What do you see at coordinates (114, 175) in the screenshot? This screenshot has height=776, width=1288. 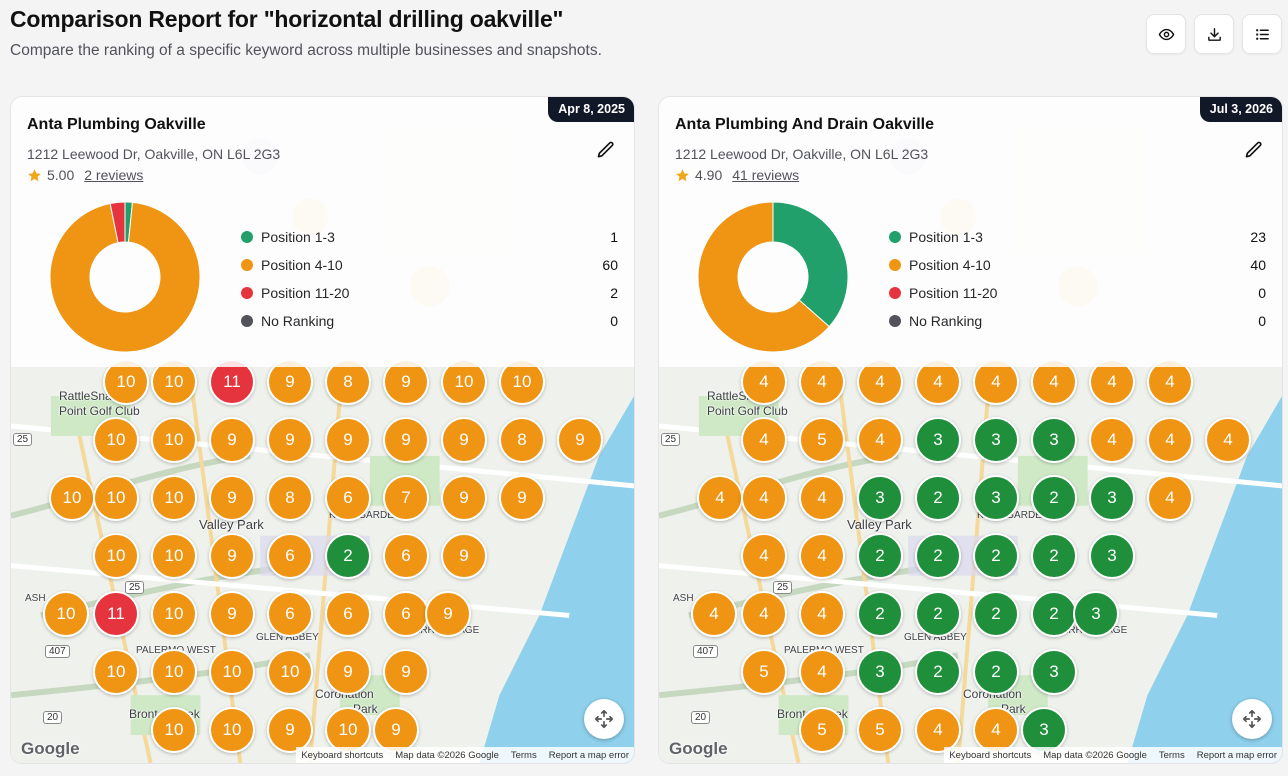 I see `reviews-link: 2 reviews` at bounding box center [114, 175].